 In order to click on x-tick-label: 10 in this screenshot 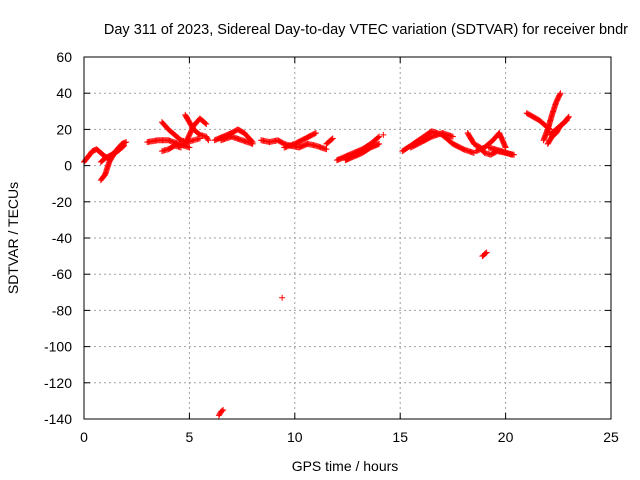, I will do `click(295, 437)`.